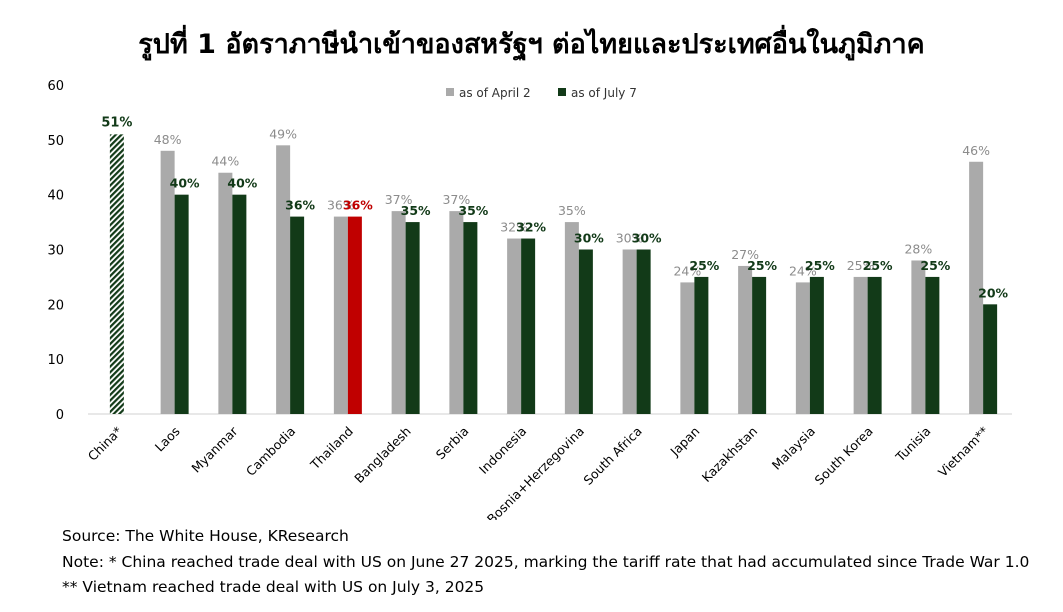 This screenshot has height=612, width=1063. What do you see at coordinates (168, 139) in the screenshot?
I see `data-label-april-laos: 48%` at bounding box center [168, 139].